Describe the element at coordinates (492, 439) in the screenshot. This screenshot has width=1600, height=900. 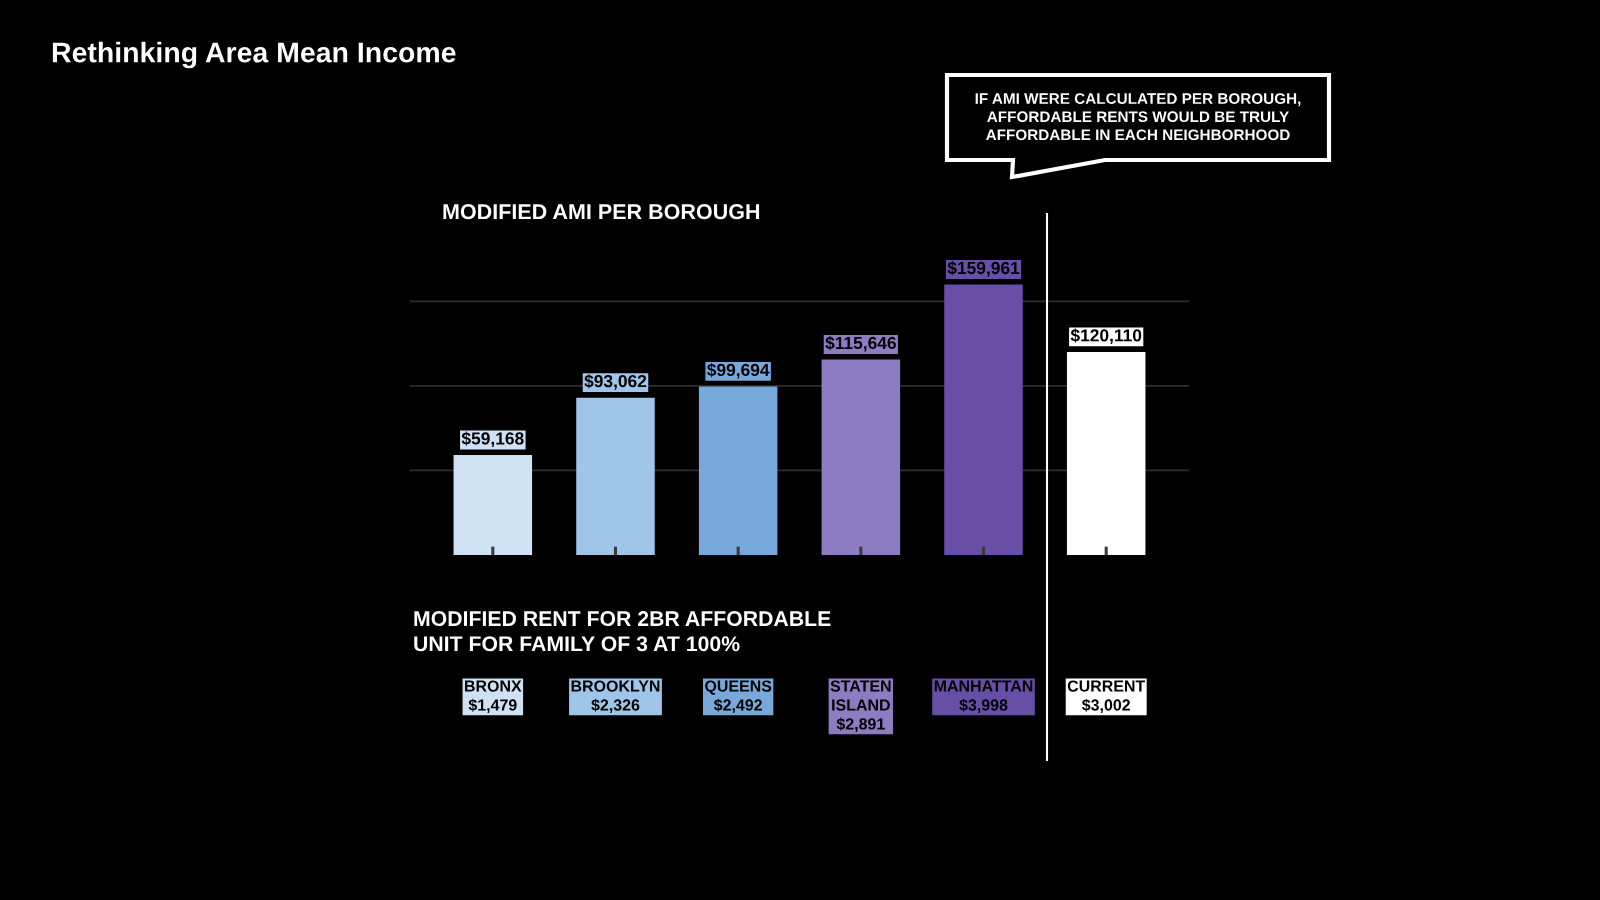
I see `data-label: $59,168` at that location.